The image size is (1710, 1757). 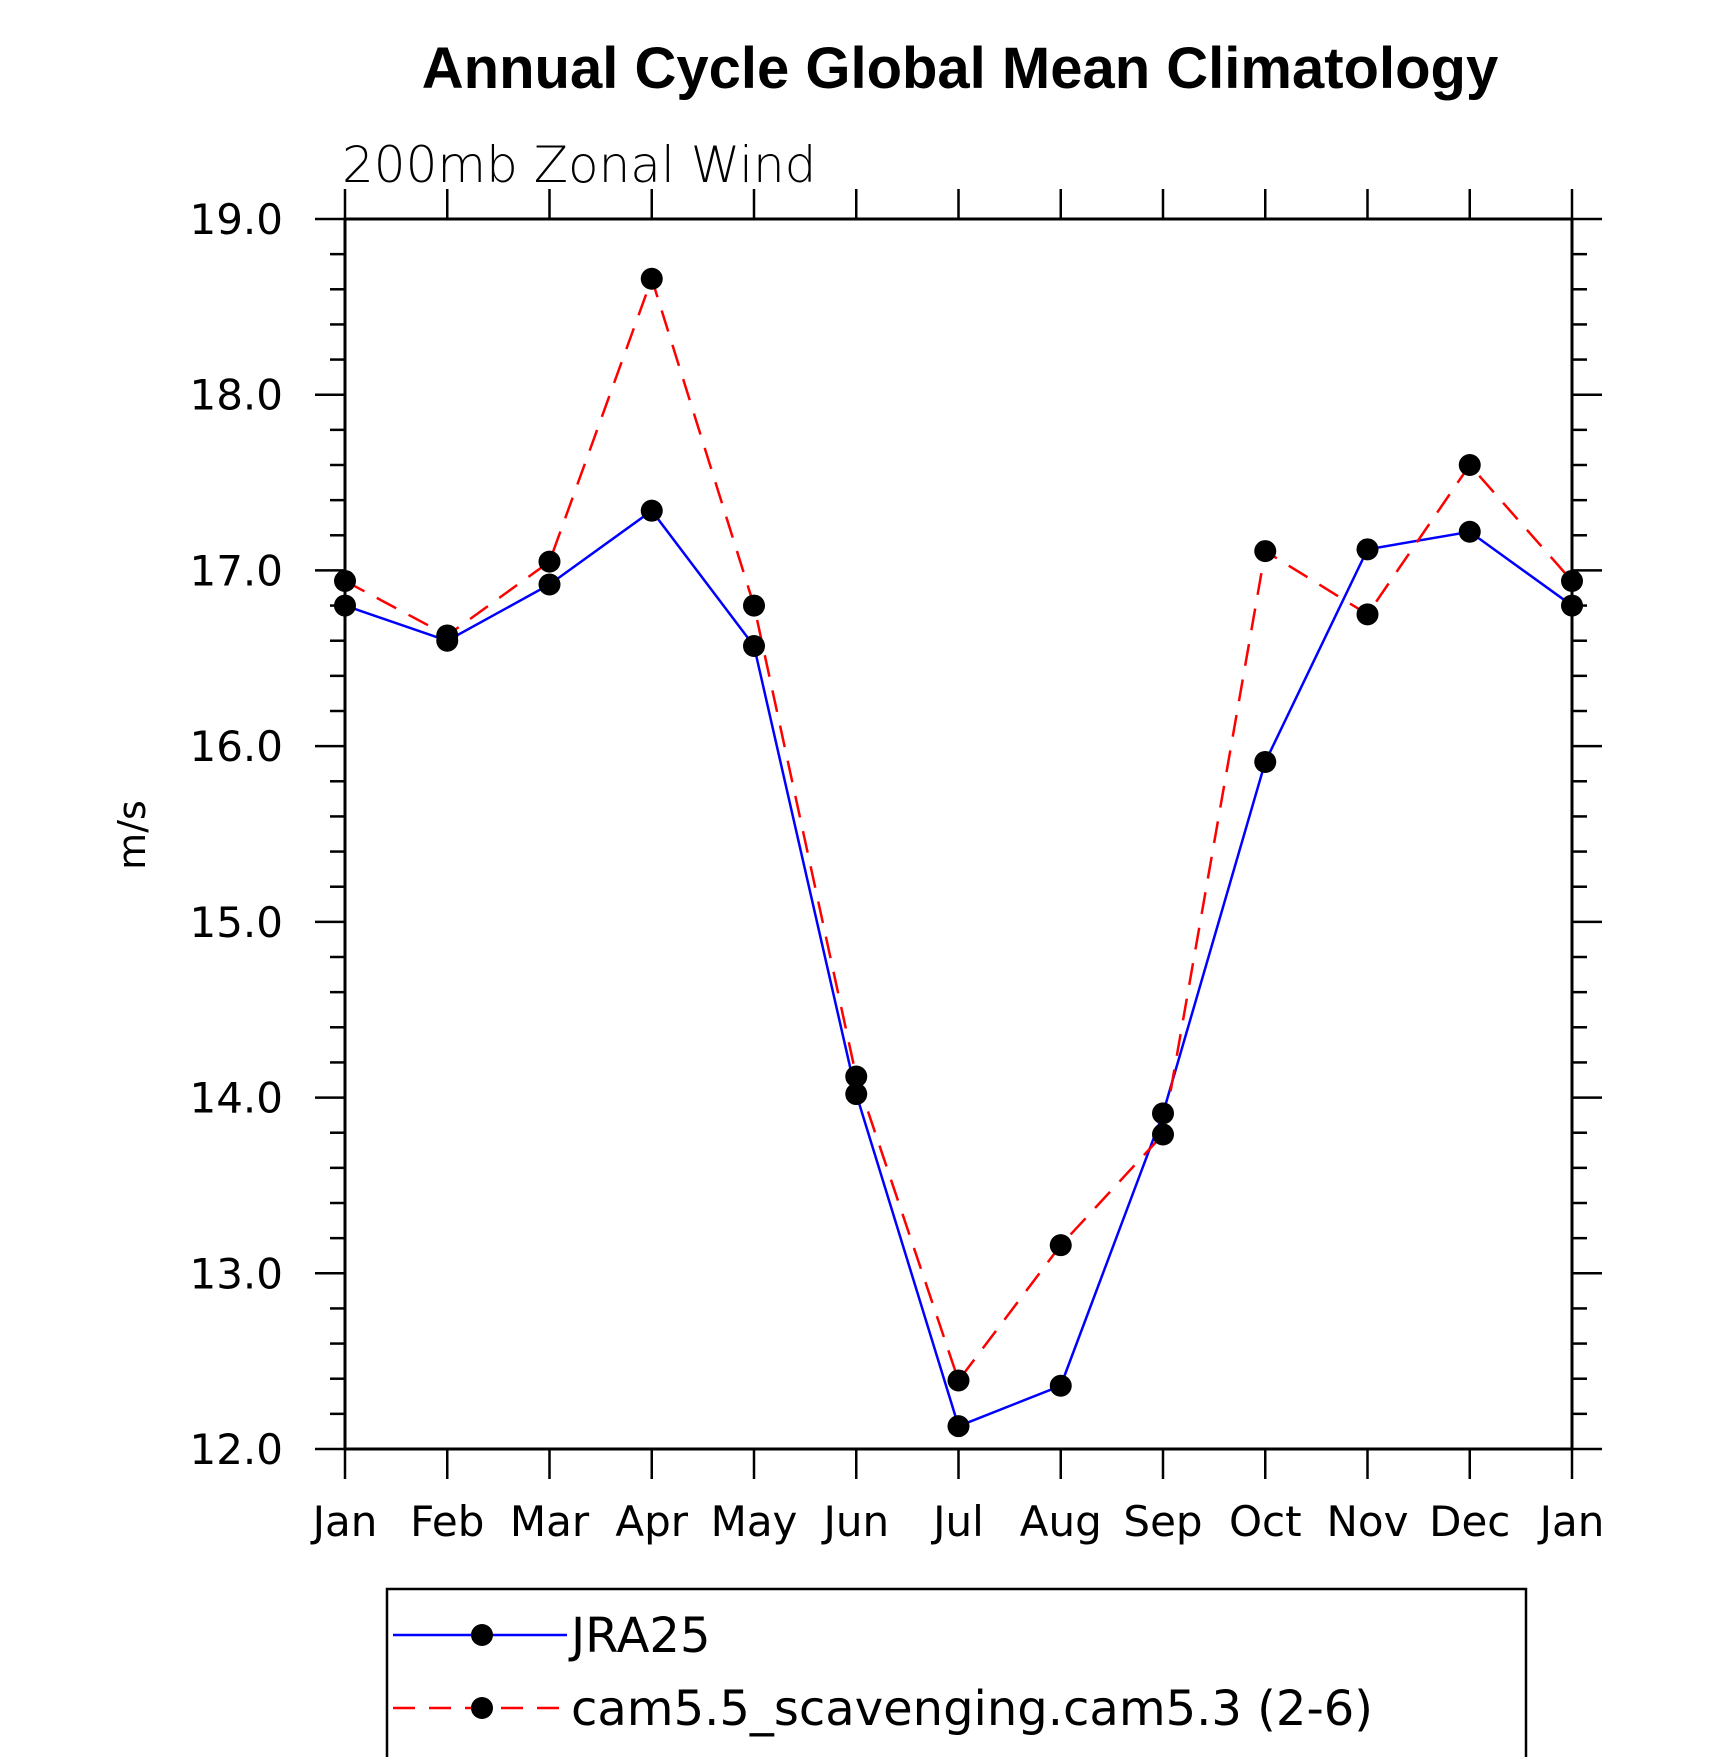 What do you see at coordinates (236, 922) in the screenshot?
I see `y-tick-label: 15.0` at bounding box center [236, 922].